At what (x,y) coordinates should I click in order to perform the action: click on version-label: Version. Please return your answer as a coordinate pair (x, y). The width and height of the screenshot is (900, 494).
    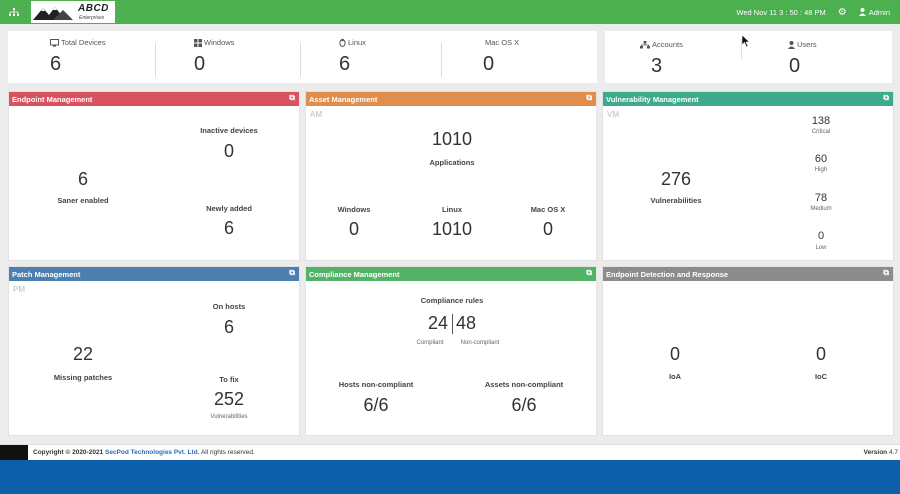
    Looking at the image, I should click on (875, 452).